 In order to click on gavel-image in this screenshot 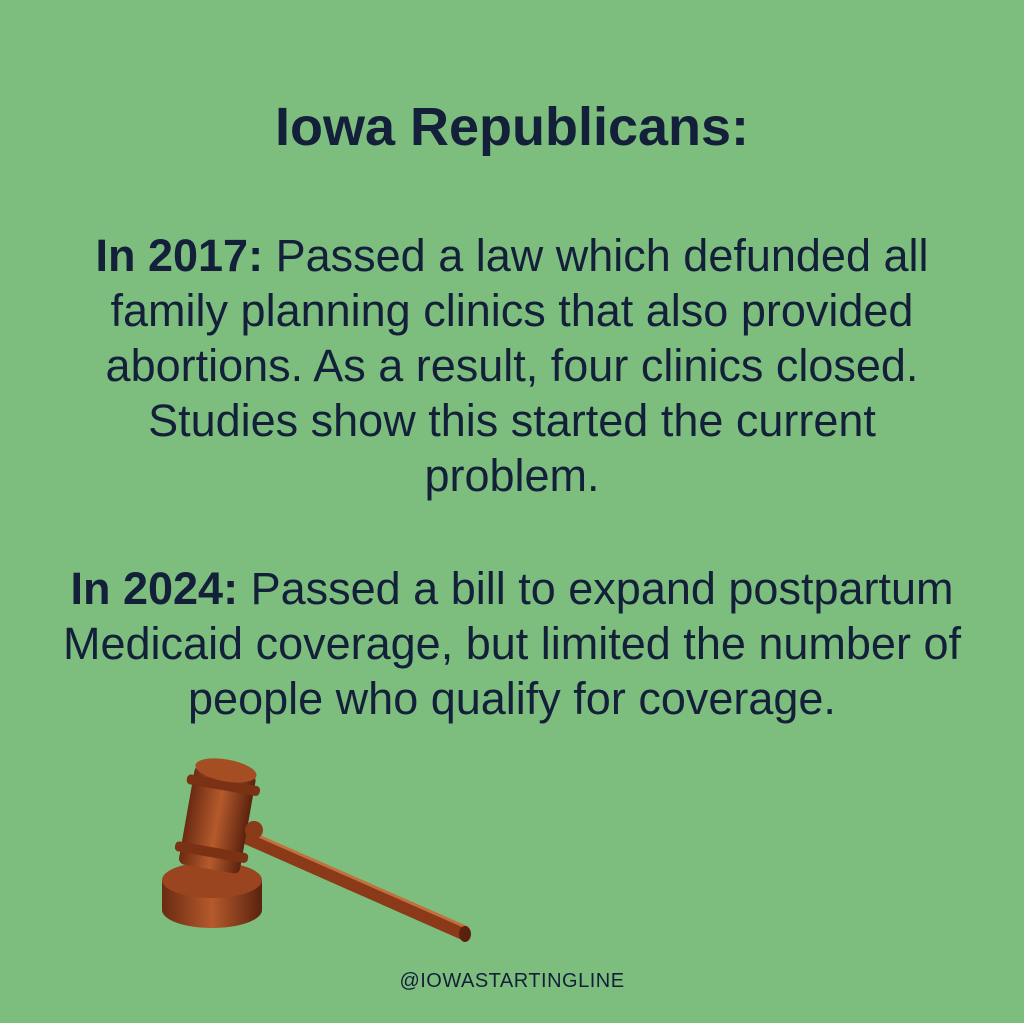, I will do `click(316, 850)`.